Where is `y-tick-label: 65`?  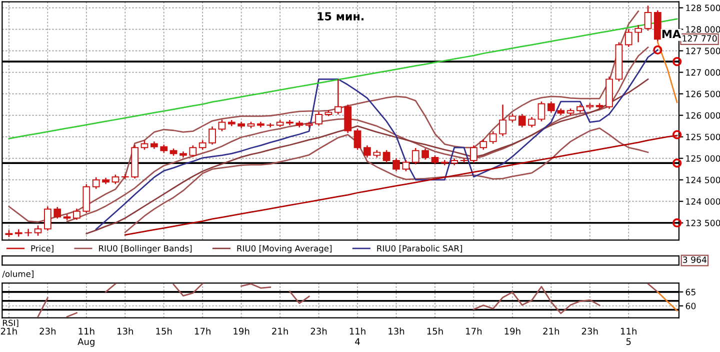
y-tick-label: 65 is located at coordinates (691, 292).